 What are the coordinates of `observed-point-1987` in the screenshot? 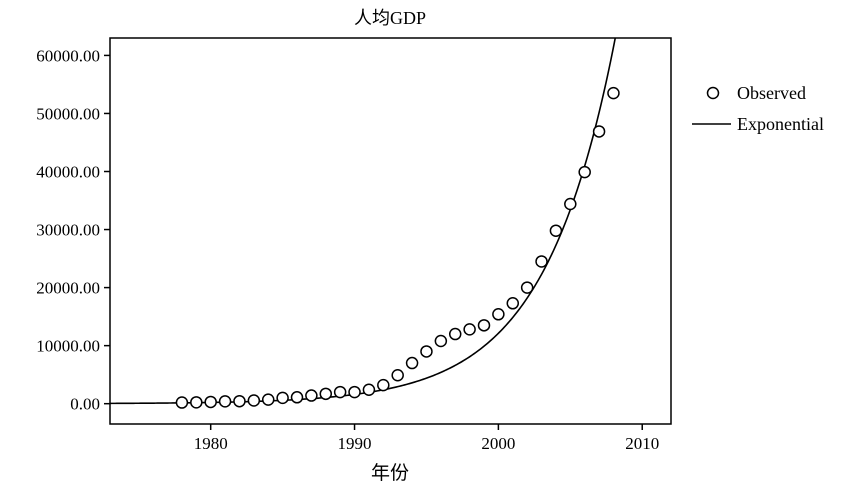 It's located at (311, 395).